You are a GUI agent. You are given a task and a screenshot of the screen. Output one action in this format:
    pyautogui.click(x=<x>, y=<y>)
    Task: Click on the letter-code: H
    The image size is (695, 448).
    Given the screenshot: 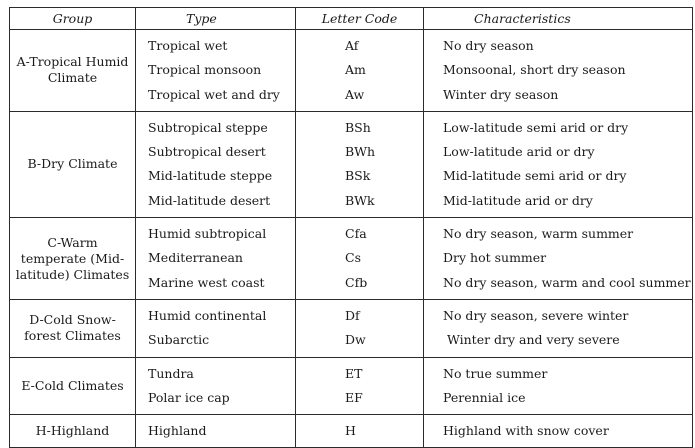 What is the action you would take?
    pyautogui.click(x=350, y=431)
    